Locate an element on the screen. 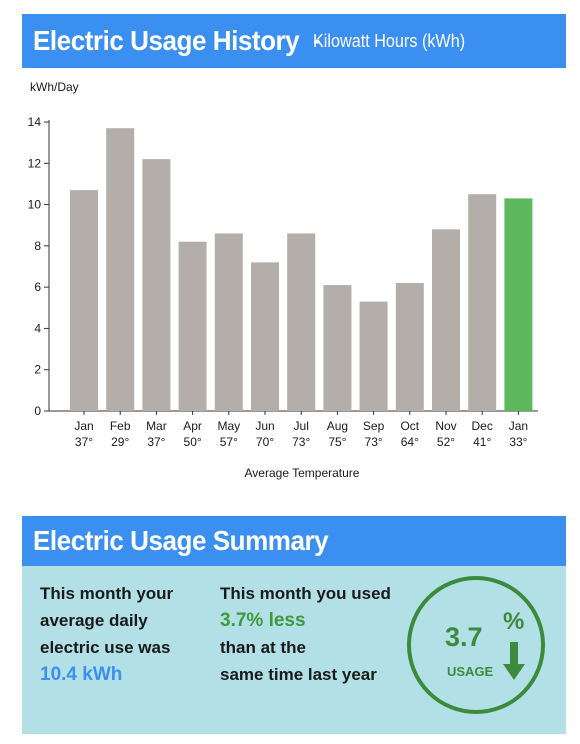  usage-change-badge: 3.7 % USAGE is located at coordinates (476, 645).